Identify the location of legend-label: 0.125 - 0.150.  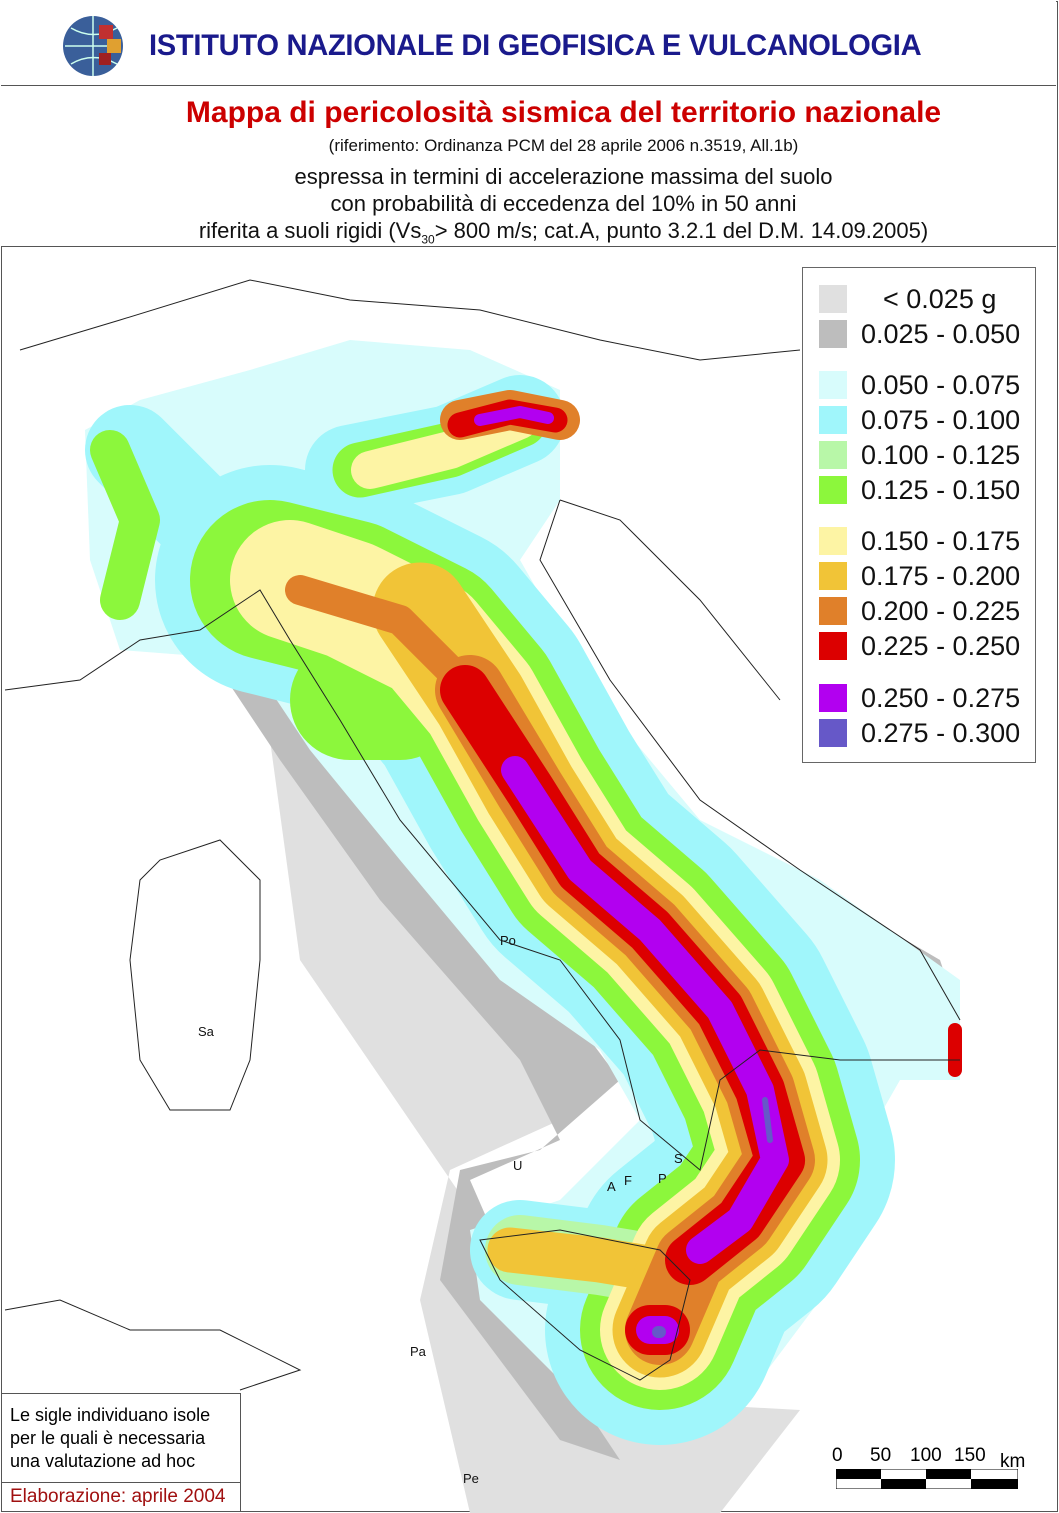
(941, 489).